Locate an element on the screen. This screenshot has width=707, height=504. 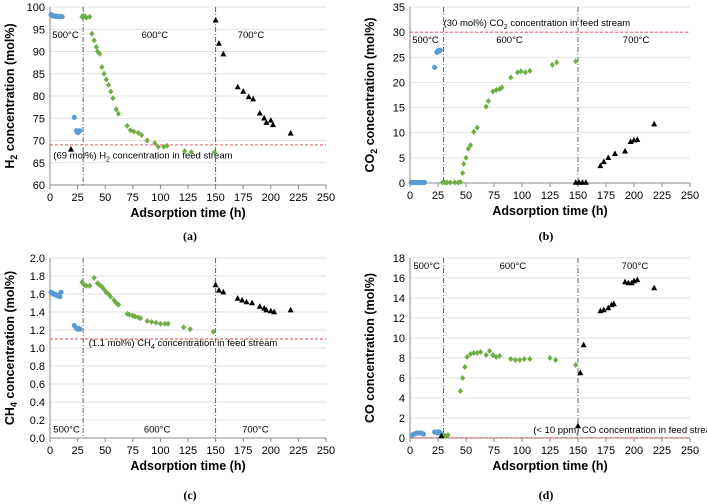
feed-label-text-tail: concentration in feed stream is located at coordinates (569, 23).